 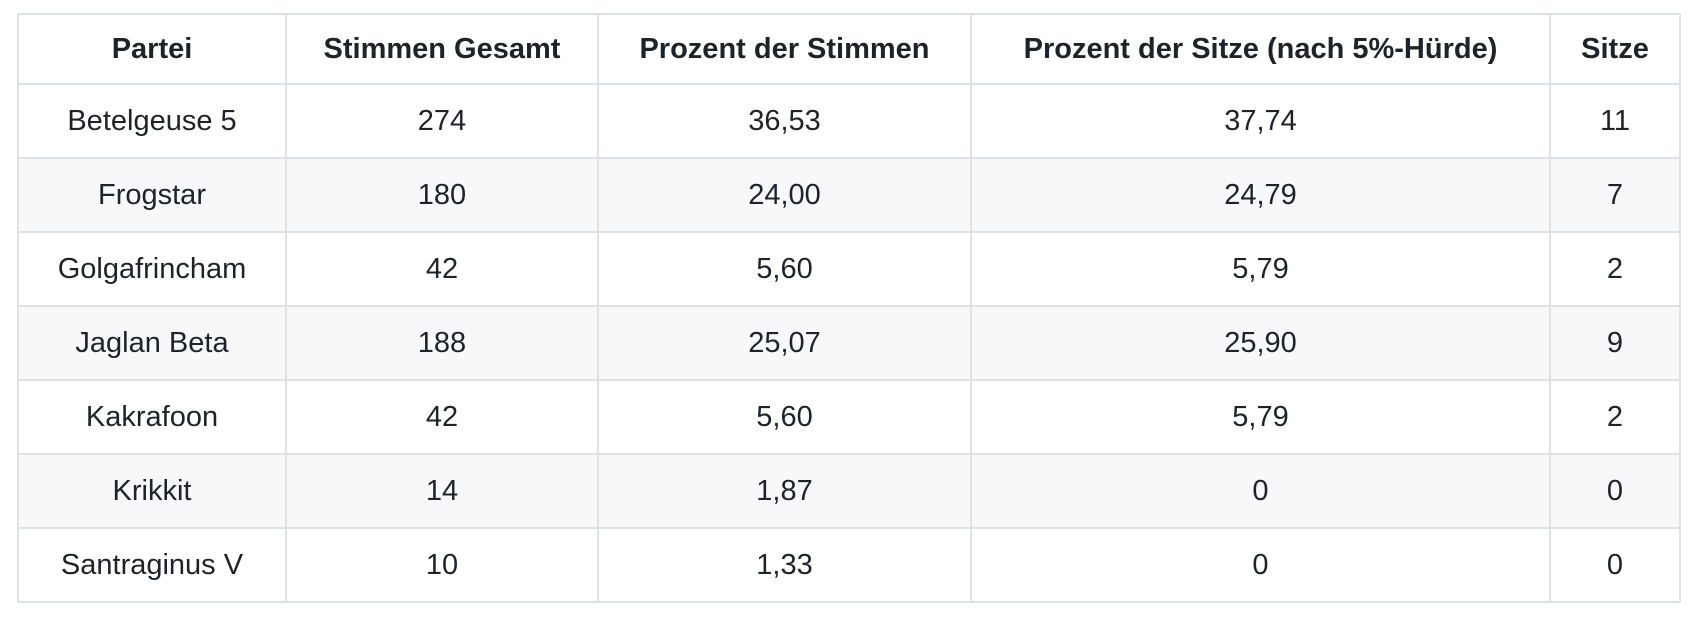 I want to click on cell-stimmen-gesamt: 274, so click(x=442, y=121).